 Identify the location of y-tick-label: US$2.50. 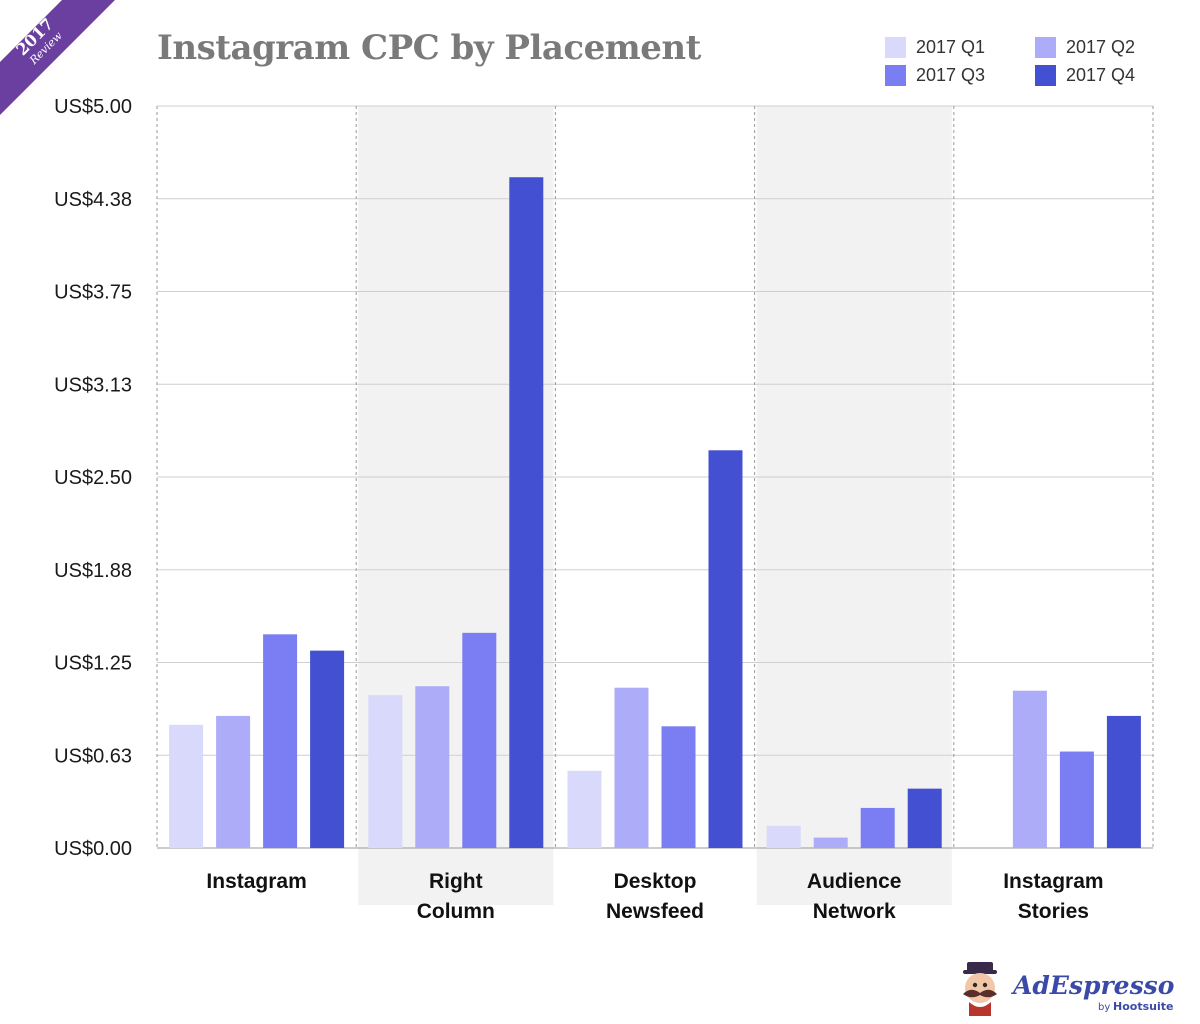
(93, 478).